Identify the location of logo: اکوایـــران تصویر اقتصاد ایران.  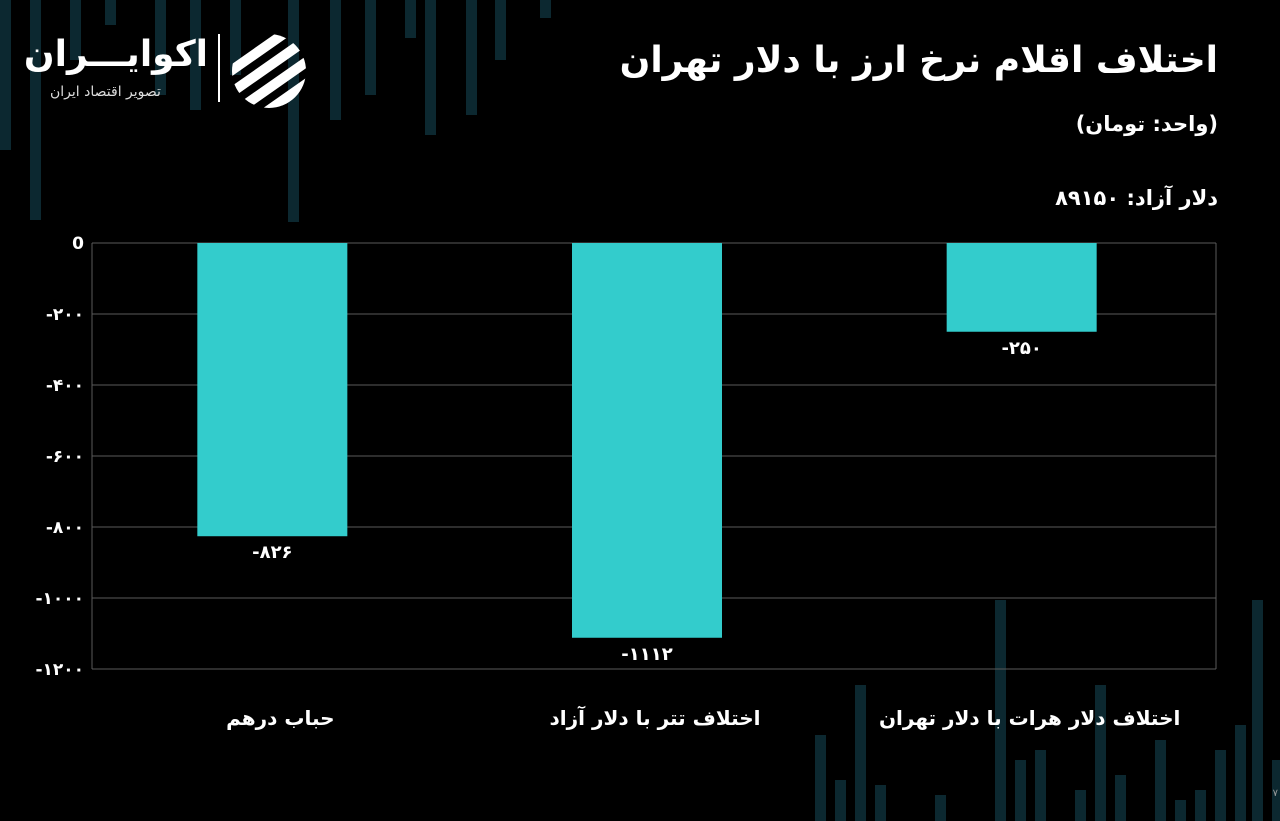
(170, 70).